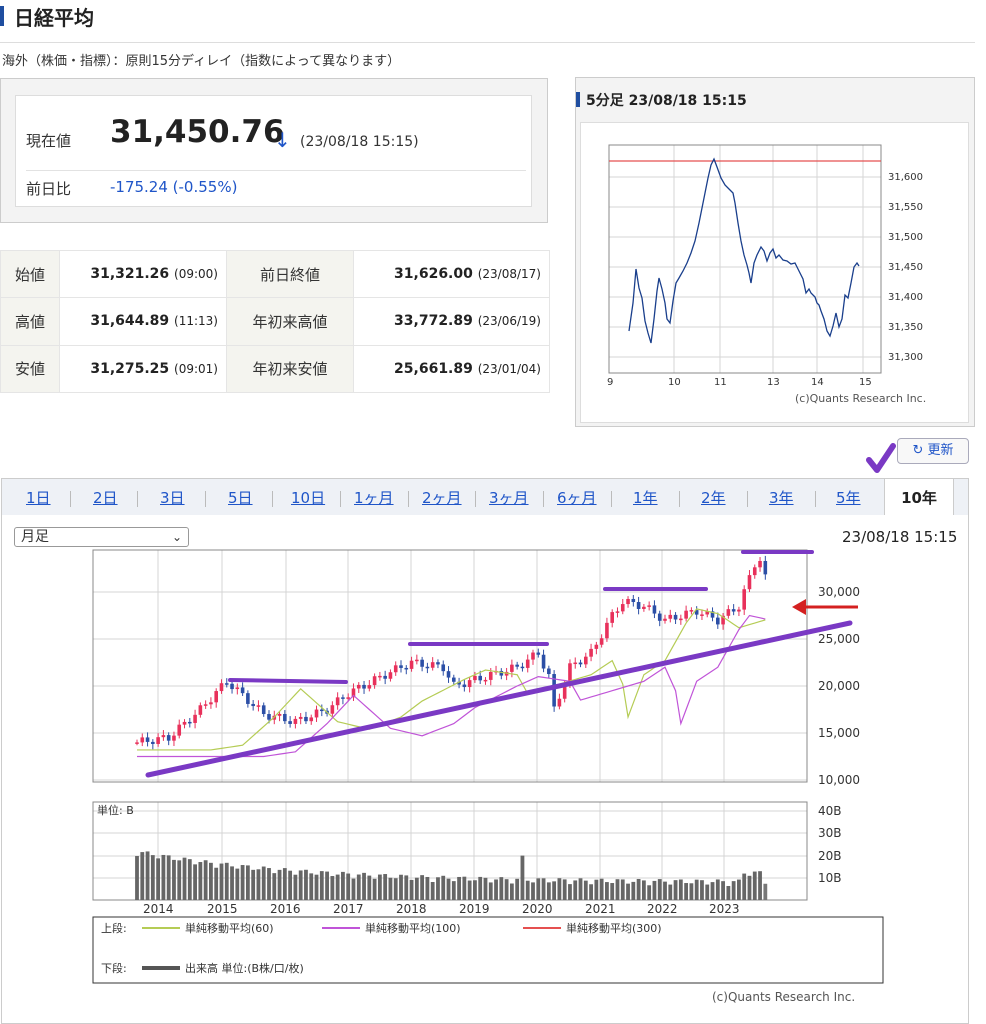  Describe the element at coordinates (817, 382) in the screenshot. I see `x-tick: 14` at that location.